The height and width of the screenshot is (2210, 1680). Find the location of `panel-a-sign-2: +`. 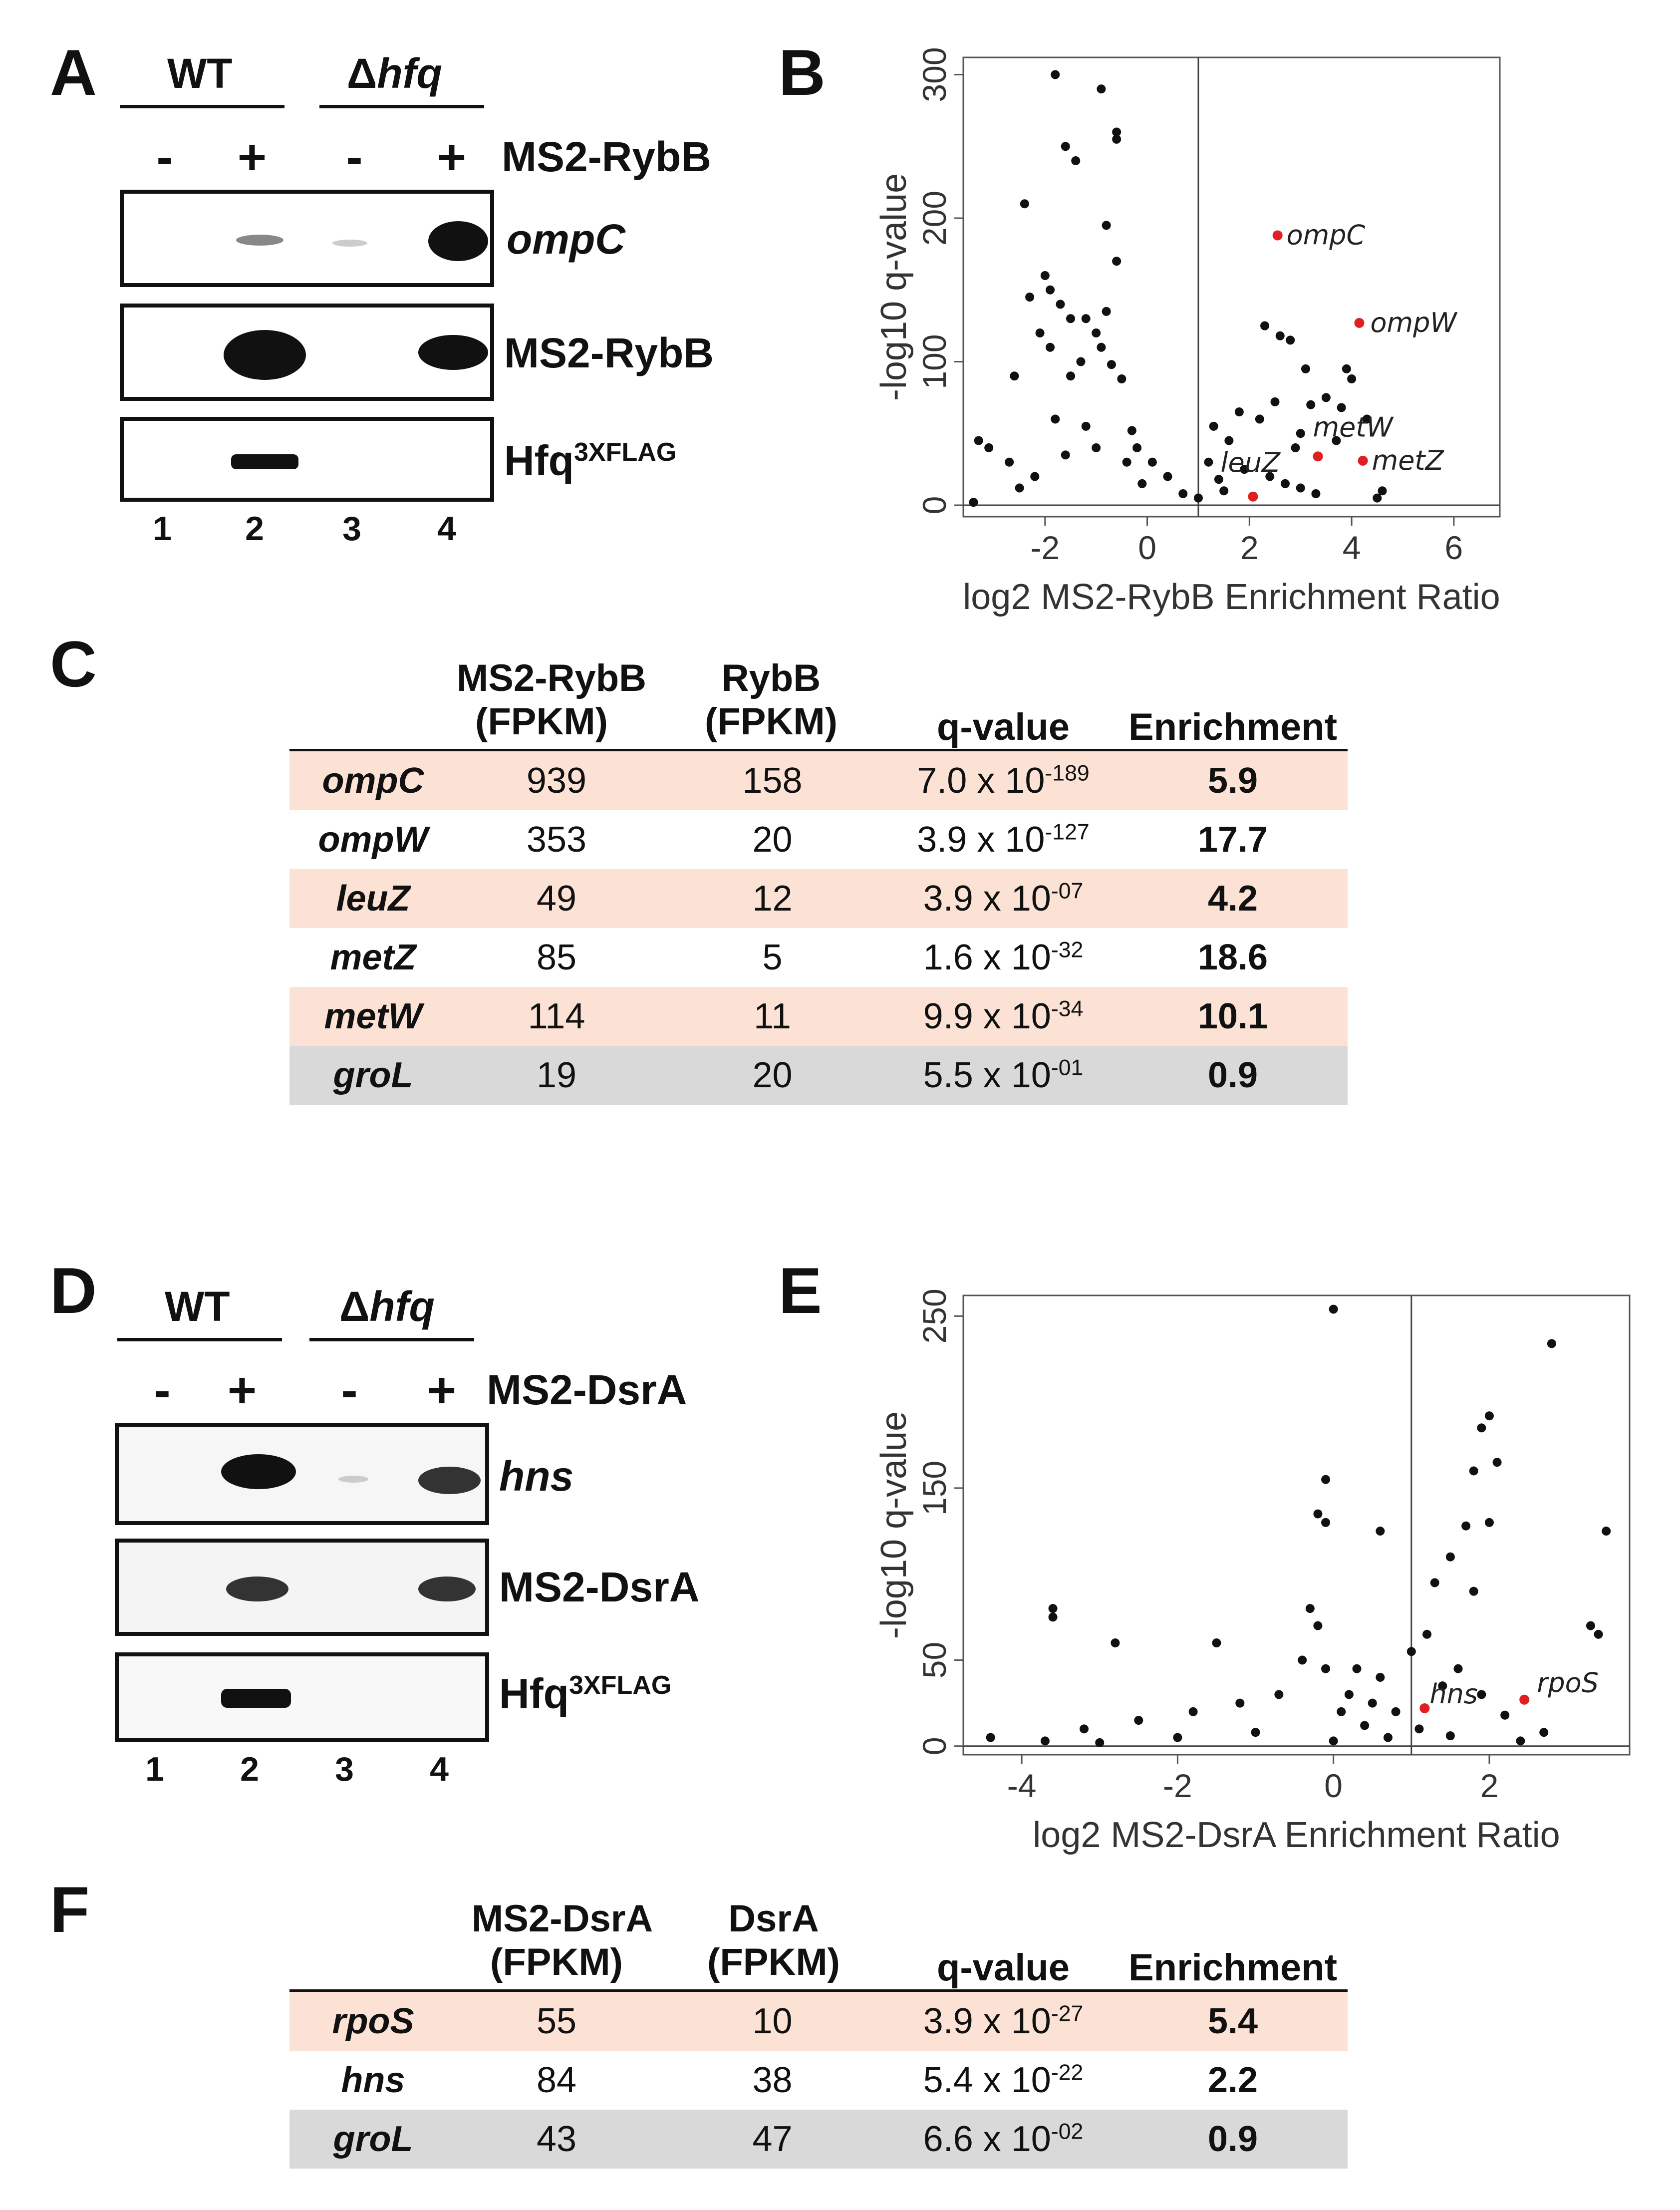

panel-a-sign-2: + is located at coordinates (252, 157).